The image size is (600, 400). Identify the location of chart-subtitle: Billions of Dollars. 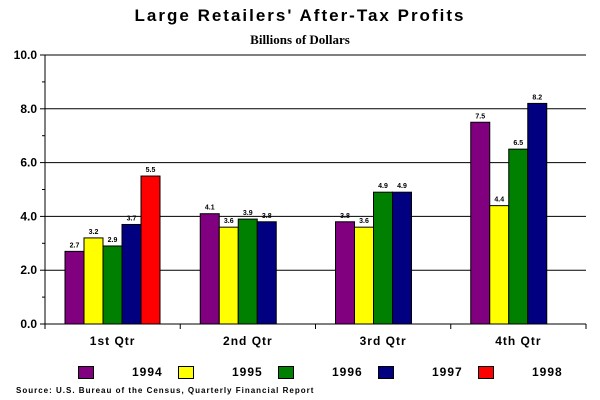
(300, 39).